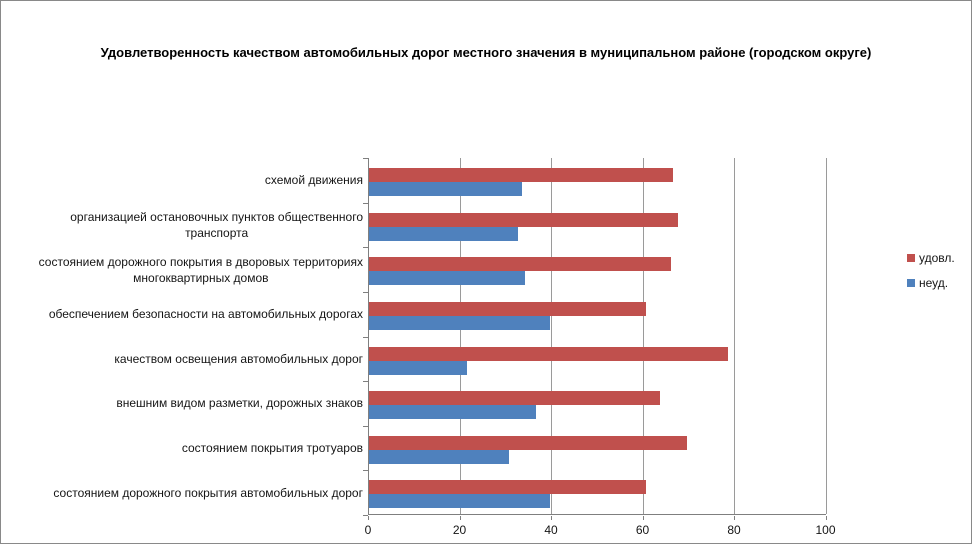 Image resolution: width=972 pixels, height=544 pixels. Describe the element at coordinates (528, 442) in the screenshot. I see `bar-satisfied-row6` at that location.